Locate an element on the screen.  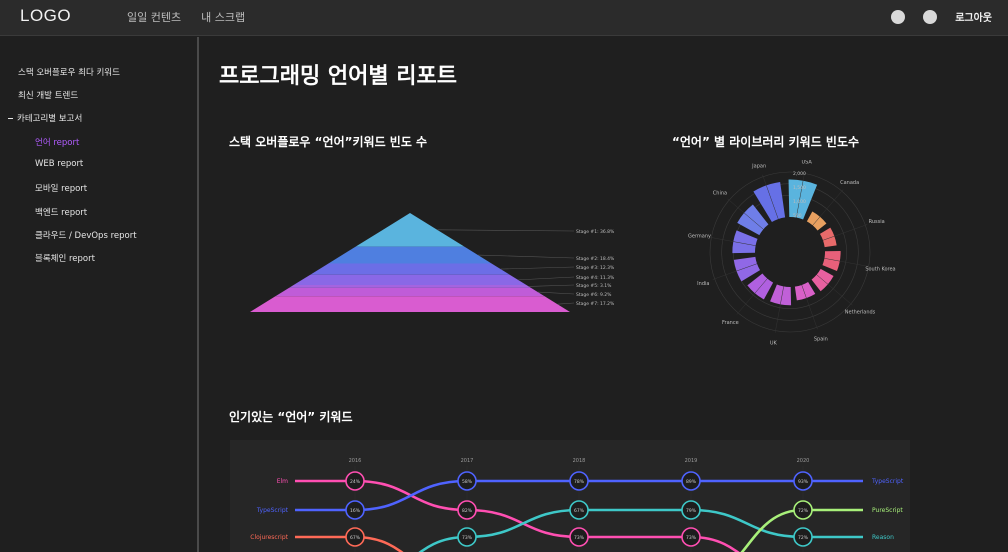
bump-node-label: 82% is located at coordinates (467, 511).